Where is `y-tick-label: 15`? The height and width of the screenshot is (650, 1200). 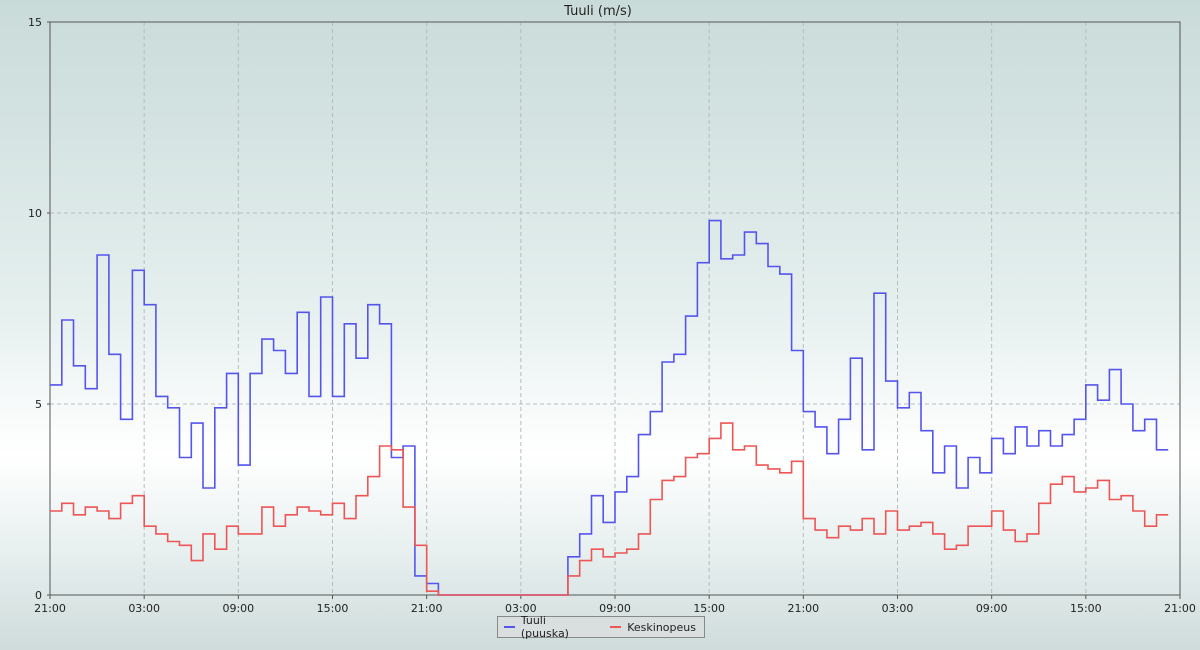
y-tick-label: 15 is located at coordinates (35, 22).